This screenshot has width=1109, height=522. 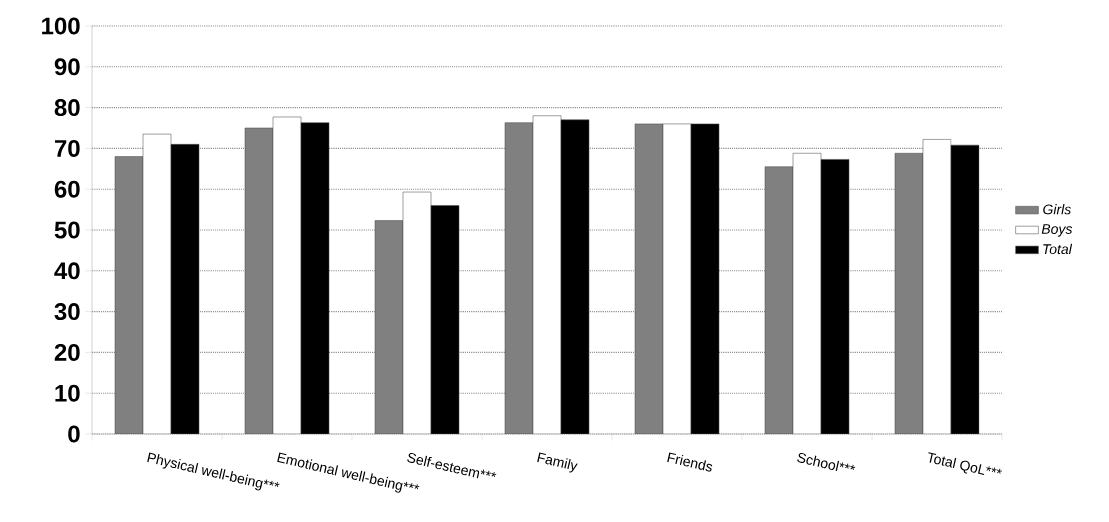 What do you see at coordinates (67, 271) in the screenshot?
I see `y-tick-label: 40` at bounding box center [67, 271].